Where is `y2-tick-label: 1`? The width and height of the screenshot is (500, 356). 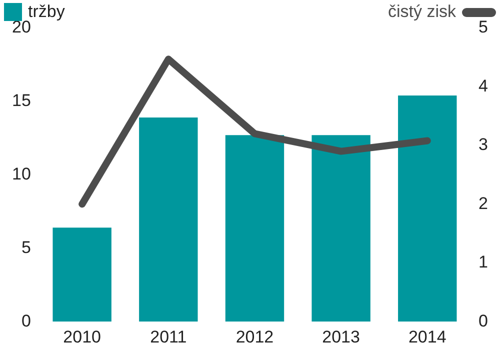 y2-tick-label: 1 is located at coordinates (483, 262).